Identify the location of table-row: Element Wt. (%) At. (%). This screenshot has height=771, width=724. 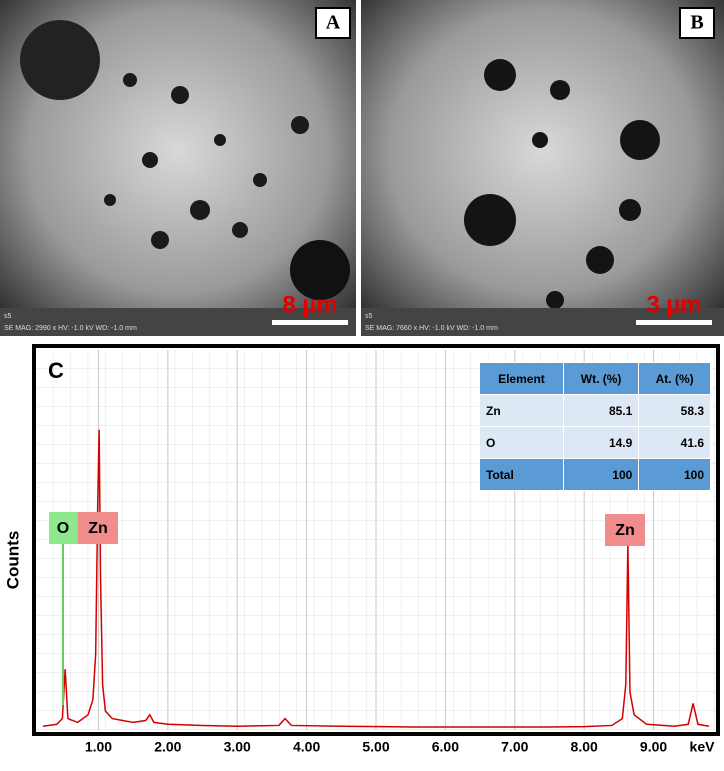
(595, 378).